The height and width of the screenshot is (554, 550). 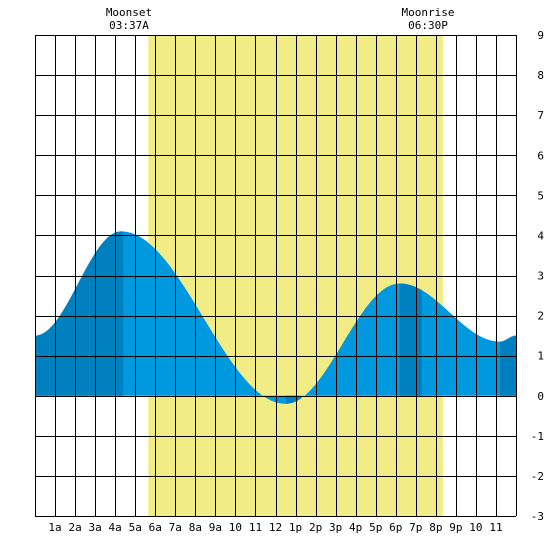 What do you see at coordinates (537, 476) in the screenshot?
I see `y-tick-label: -2` at bounding box center [537, 476].